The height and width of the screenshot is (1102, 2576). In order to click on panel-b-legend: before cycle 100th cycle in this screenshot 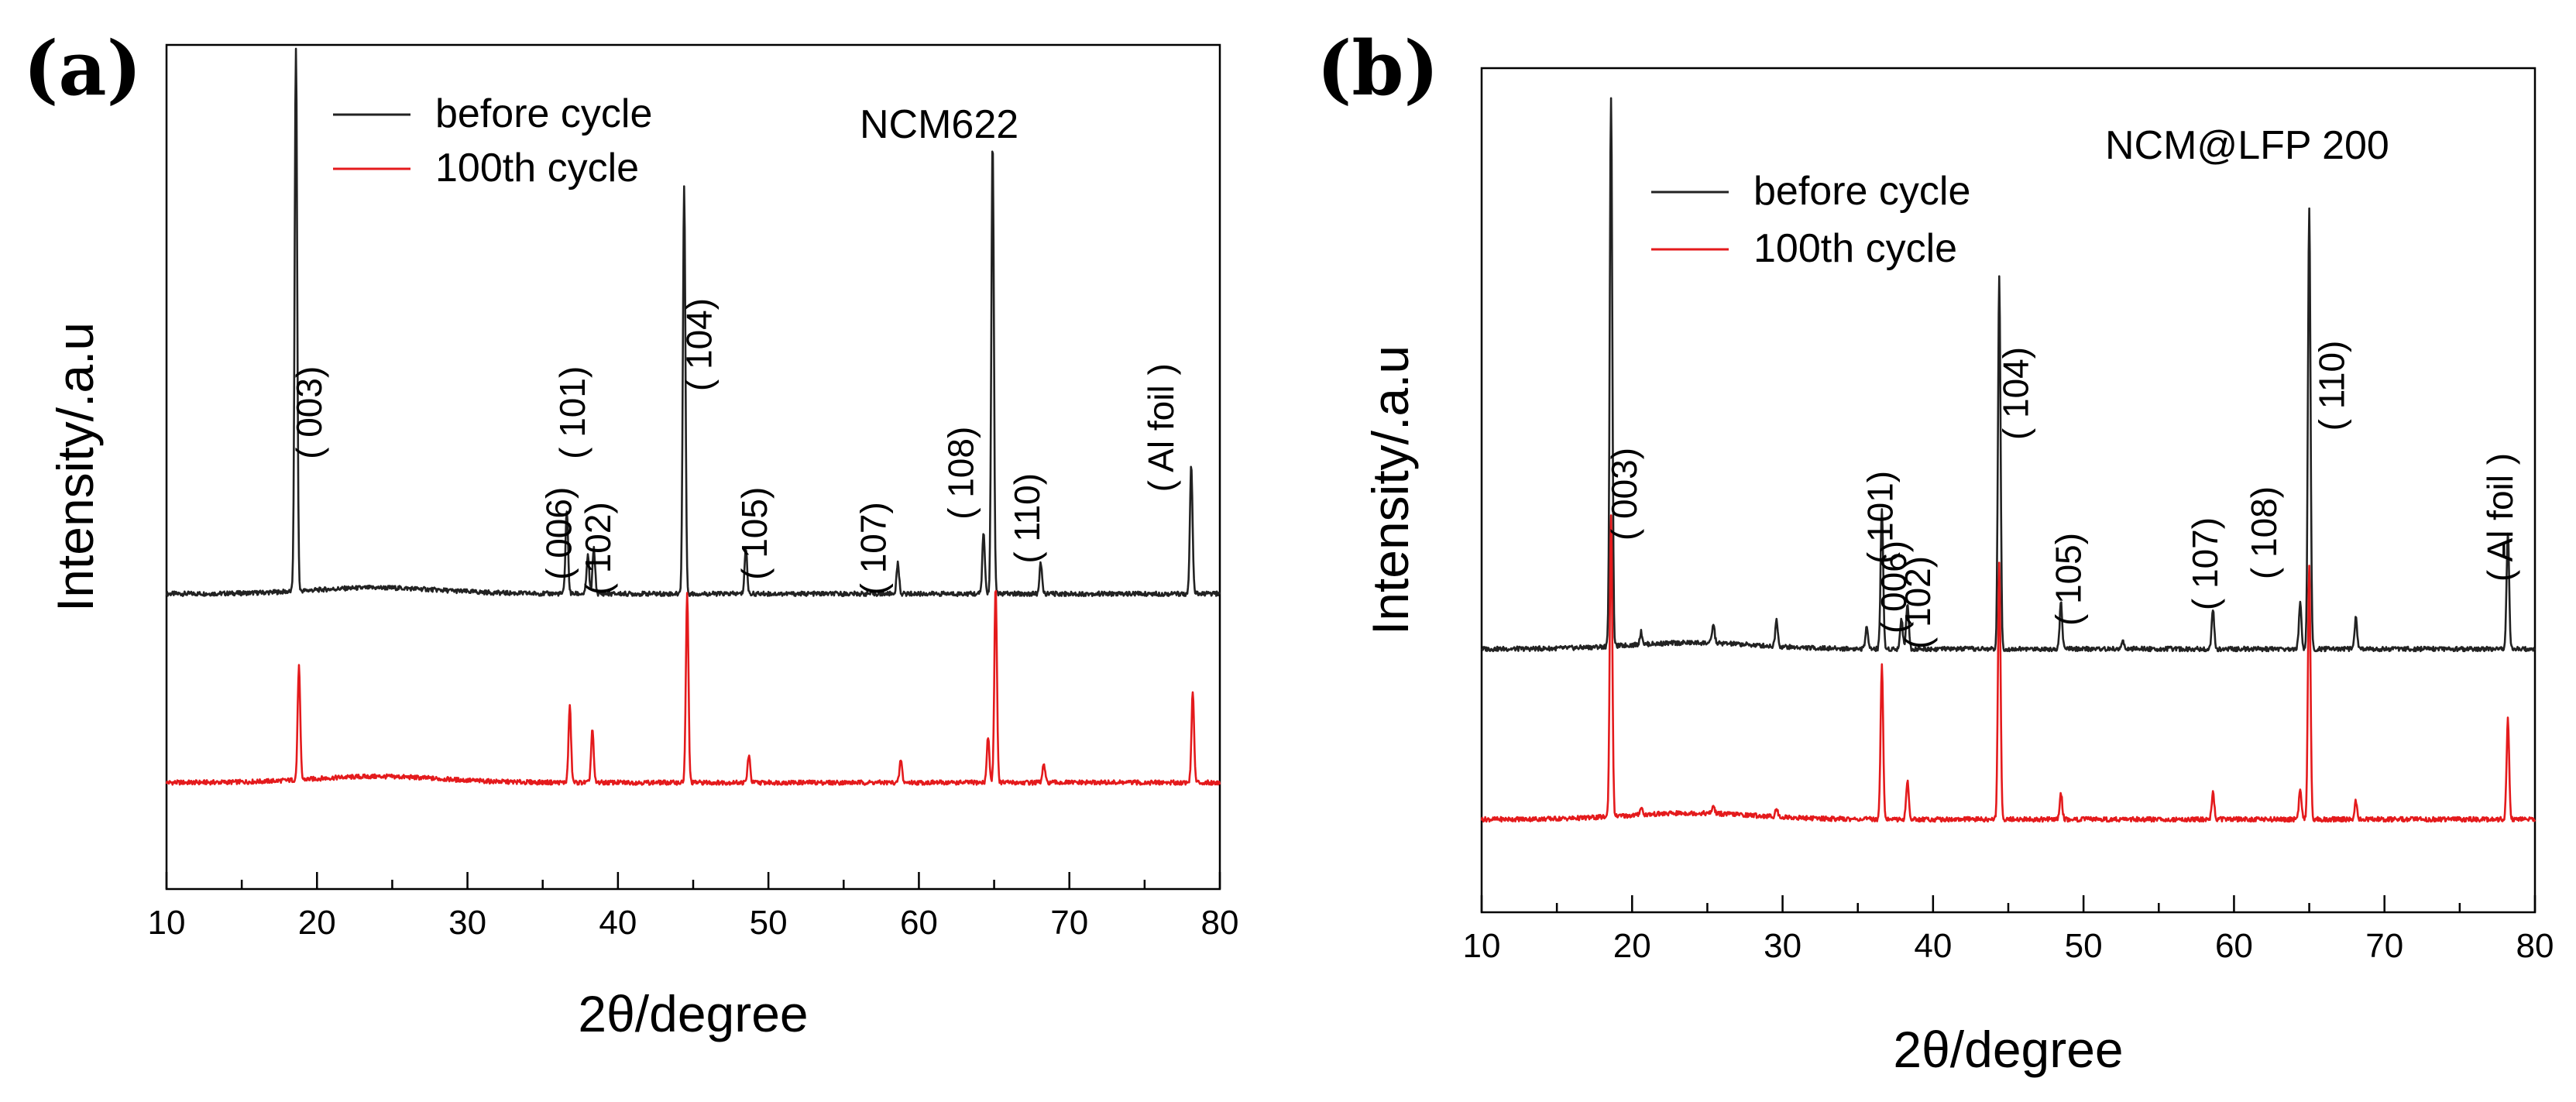, I will do `click(1810, 220)`.